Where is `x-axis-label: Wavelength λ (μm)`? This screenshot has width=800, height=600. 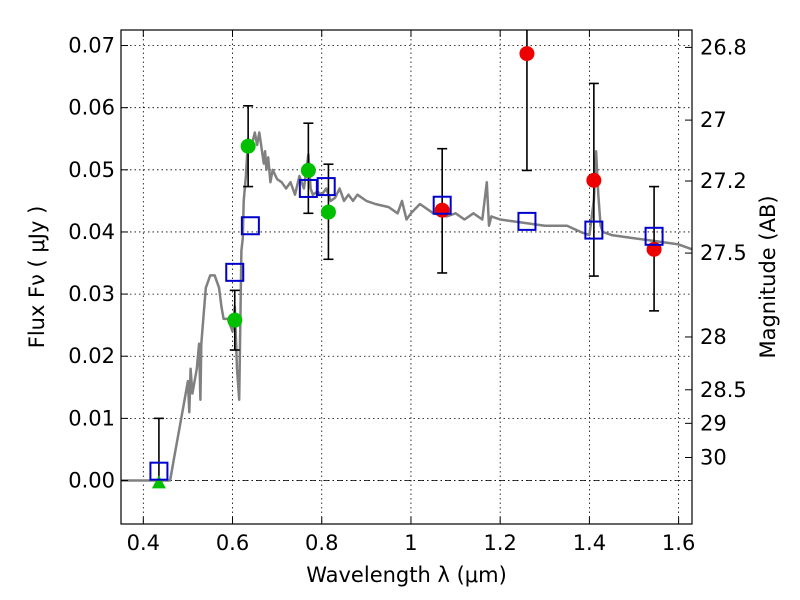
x-axis-label: Wavelength λ (μm) is located at coordinates (406, 575).